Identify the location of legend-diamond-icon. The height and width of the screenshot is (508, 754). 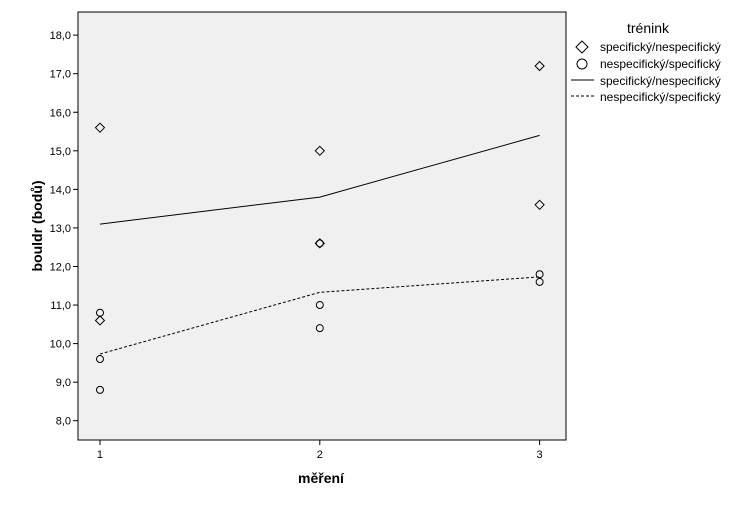
(582, 47).